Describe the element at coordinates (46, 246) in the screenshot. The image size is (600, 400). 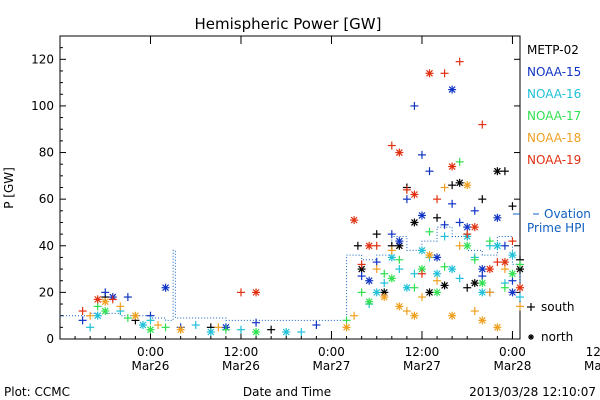
I see `y-tick-label: 40` at that location.